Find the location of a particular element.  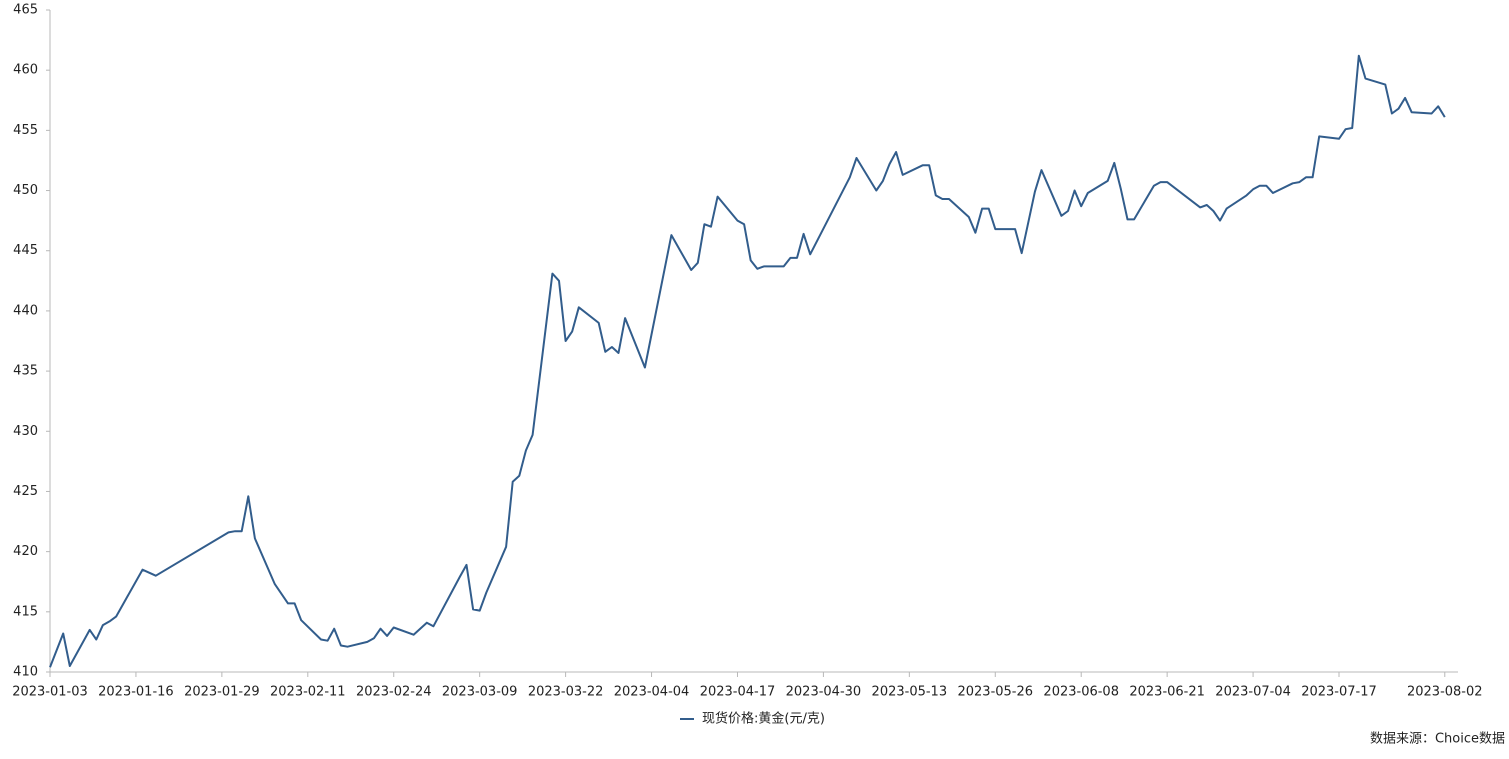

source-note: 数据来源：Choice数据 is located at coordinates (1437, 739).